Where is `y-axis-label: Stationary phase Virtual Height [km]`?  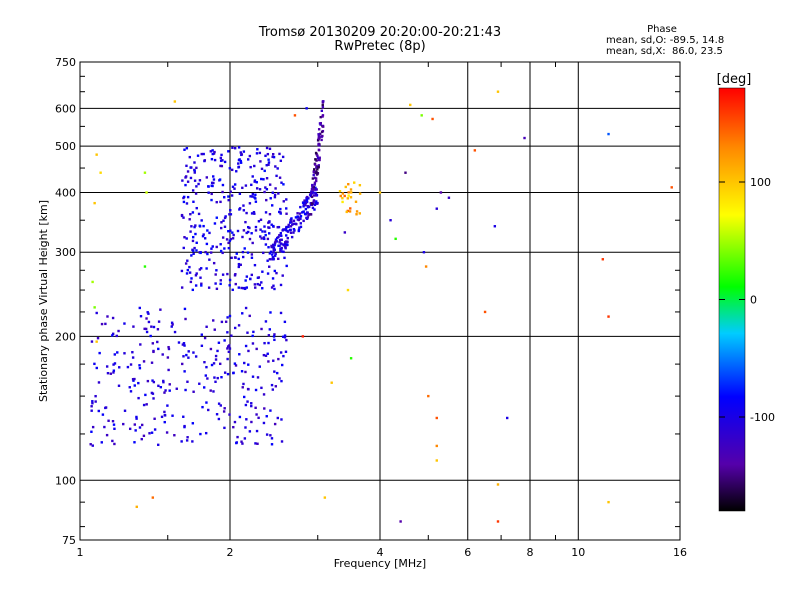 y-axis-label: Stationary phase Virtual Height [km] is located at coordinates (43, 301).